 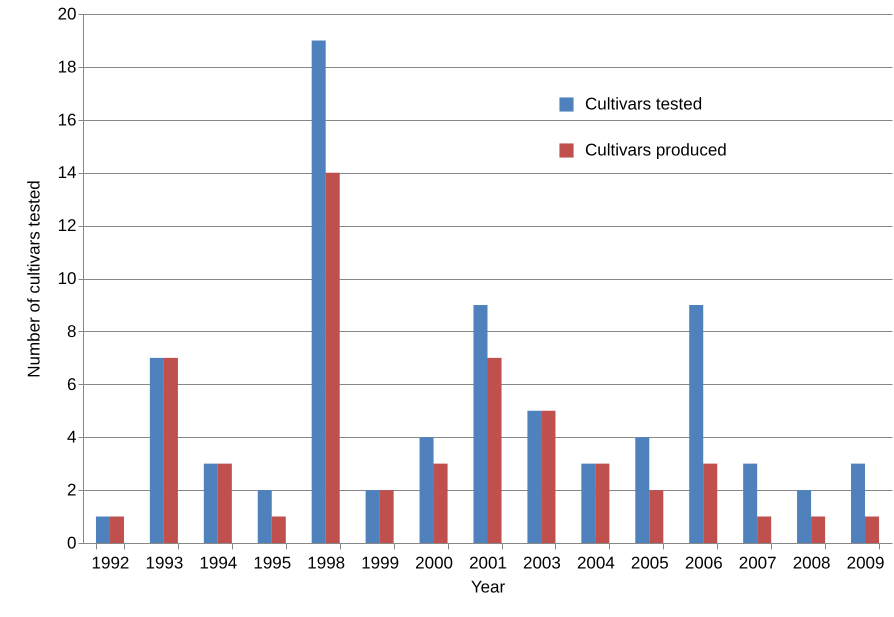 What do you see at coordinates (67, 226) in the screenshot?
I see `y-tick-label: 12` at bounding box center [67, 226].